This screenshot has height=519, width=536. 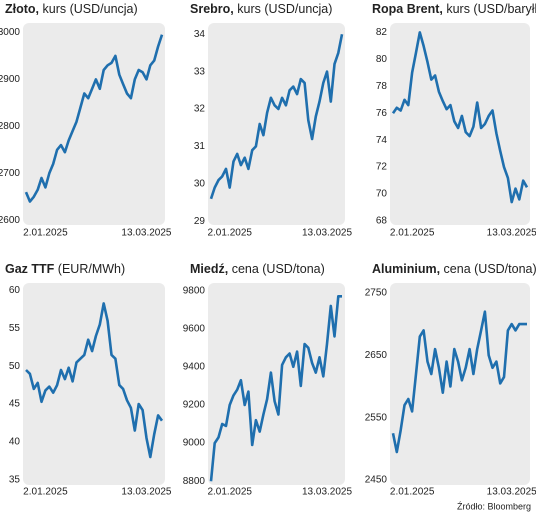 What do you see at coordinates (15, 328) in the screenshot?
I see `y-tick-label: 55` at bounding box center [15, 328].